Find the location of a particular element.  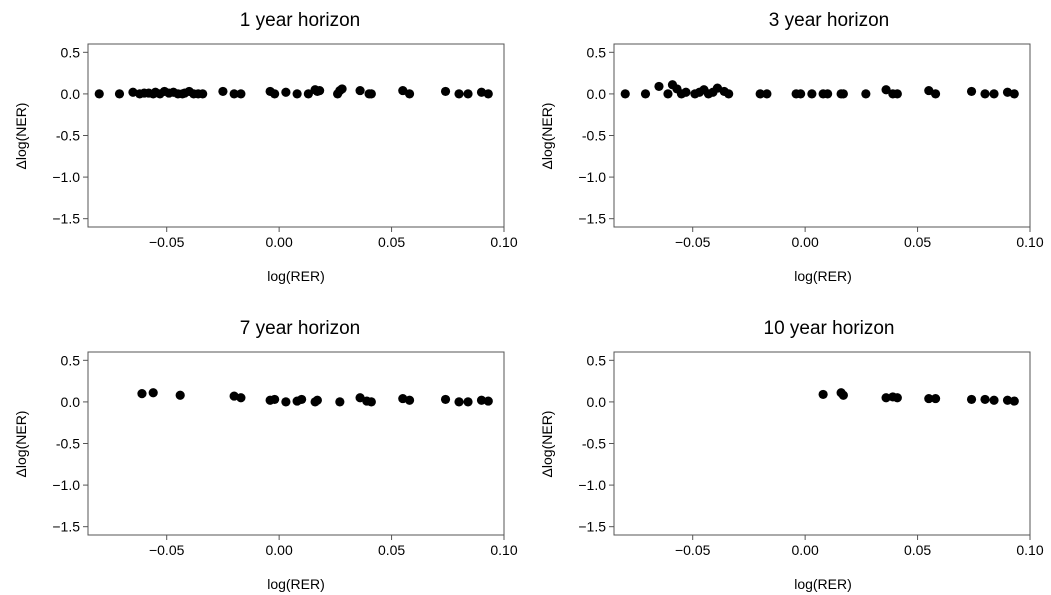

panel-title: 1 year horizon is located at coordinates (300, 20).